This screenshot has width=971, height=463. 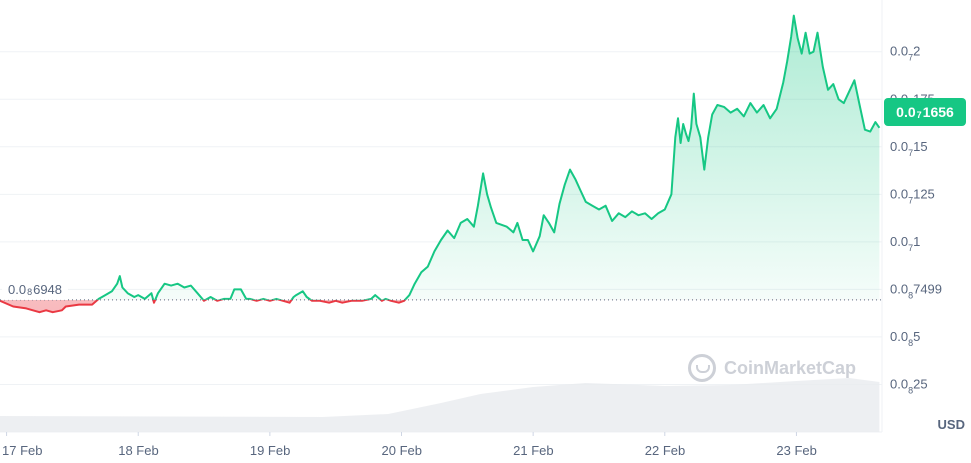 What do you see at coordinates (796, 450) in the screenshot?
I see `x-axis-label: 23 Feb` at bounding box center [796, 450].